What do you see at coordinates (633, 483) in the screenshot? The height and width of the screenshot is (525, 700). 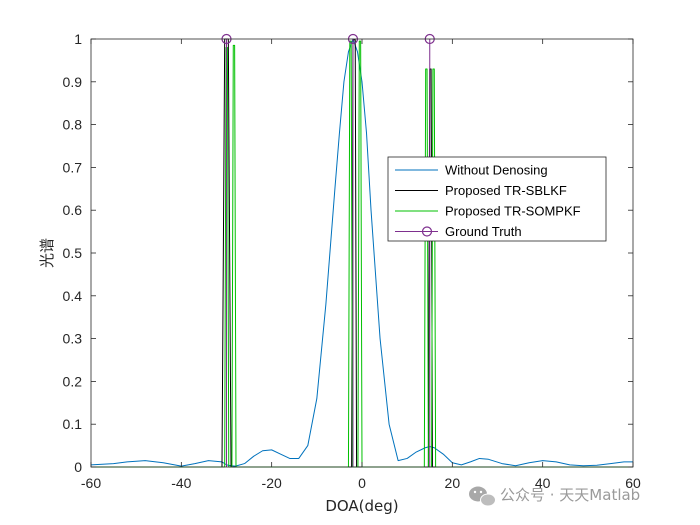 I see `x-tick-label: 60` at bounding box center [633, 483].